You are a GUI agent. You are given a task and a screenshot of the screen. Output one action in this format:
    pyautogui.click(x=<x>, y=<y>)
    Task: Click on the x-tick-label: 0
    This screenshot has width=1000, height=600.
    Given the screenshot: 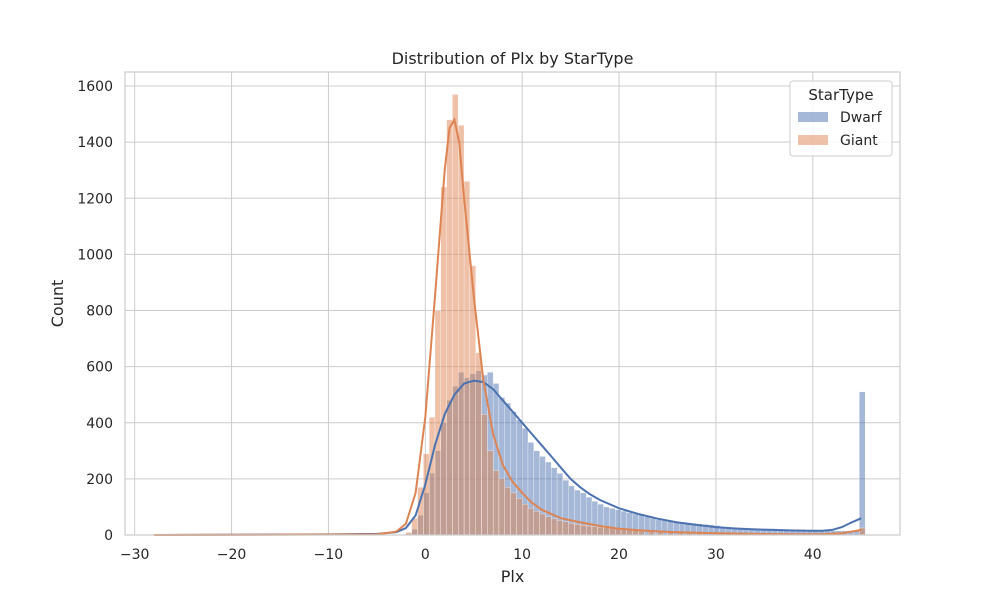 What is the action you would take?
    pyautogui.click(x=425, y=555)
    